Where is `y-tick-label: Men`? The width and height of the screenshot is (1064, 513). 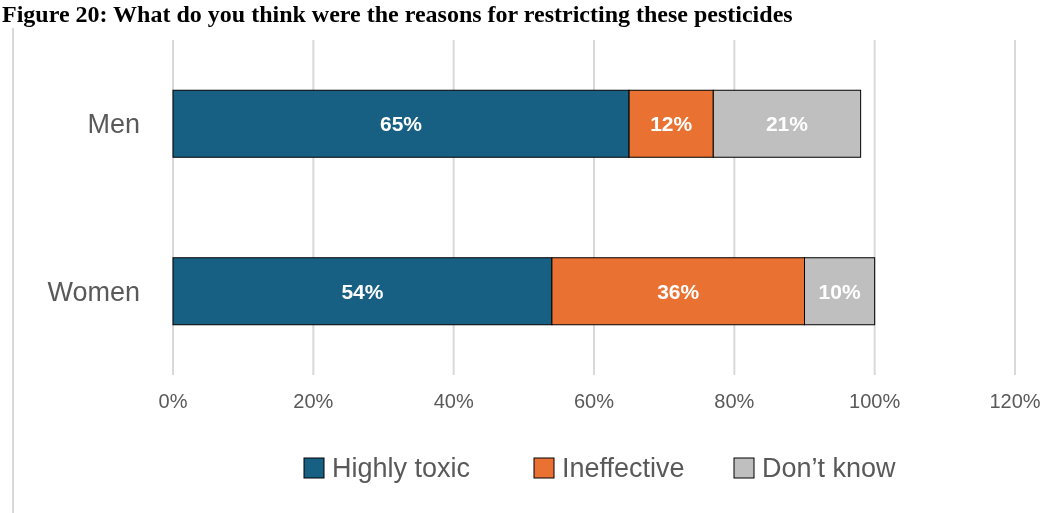
y-tick-label: Men is located at coordinates (113, 124).